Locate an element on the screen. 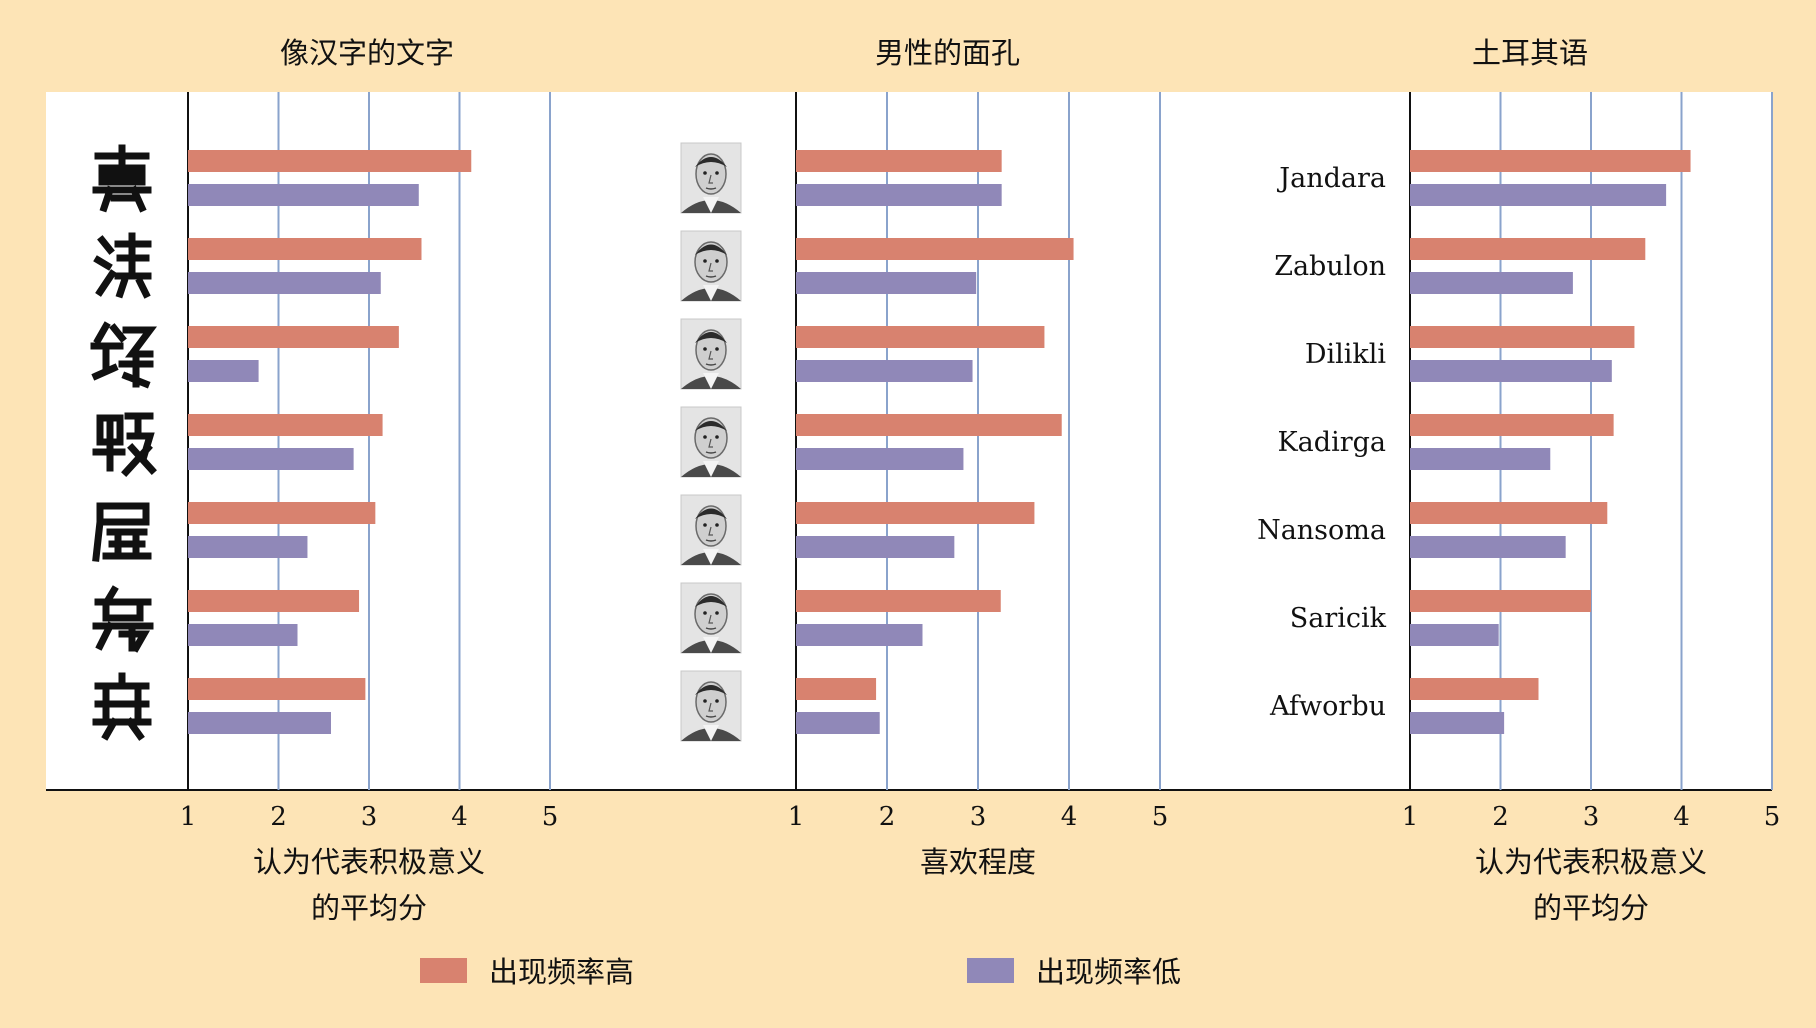 This screenshot has height=1028, width=1816. x-axis-label: 认为代表积极意义 is located at coordinates (1591, 862).